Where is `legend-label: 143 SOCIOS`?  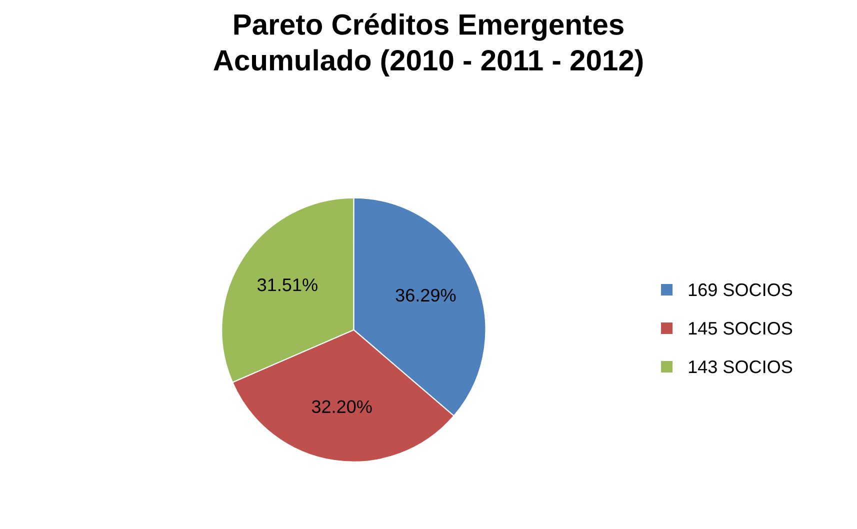 legend-label: 143 SOCIOS is located at coordinates (740, 367).